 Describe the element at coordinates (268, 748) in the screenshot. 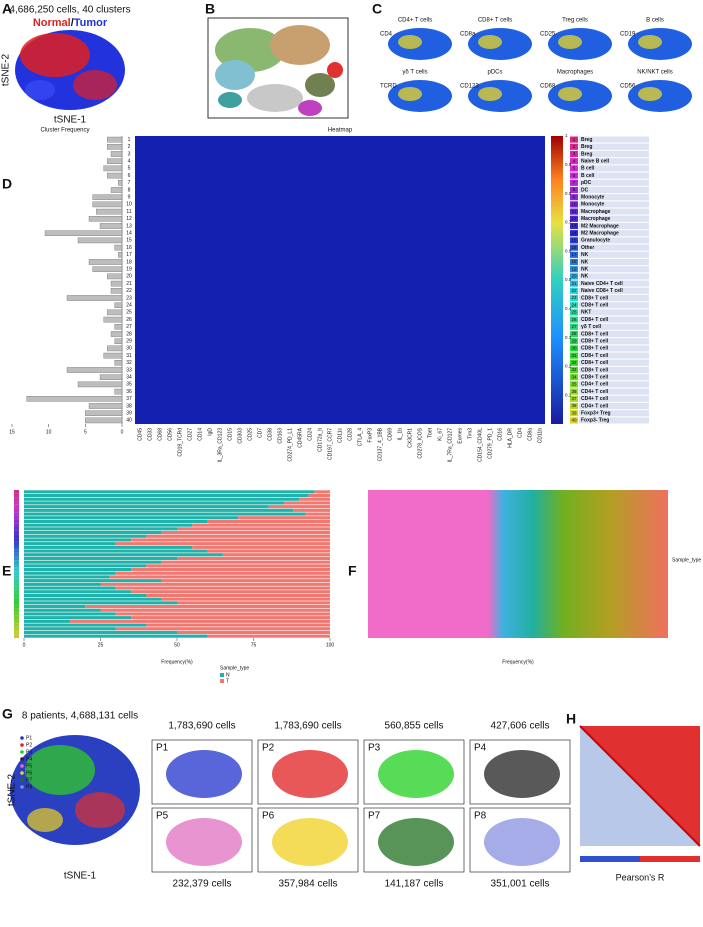

I see `patient-label: P2` at that location.